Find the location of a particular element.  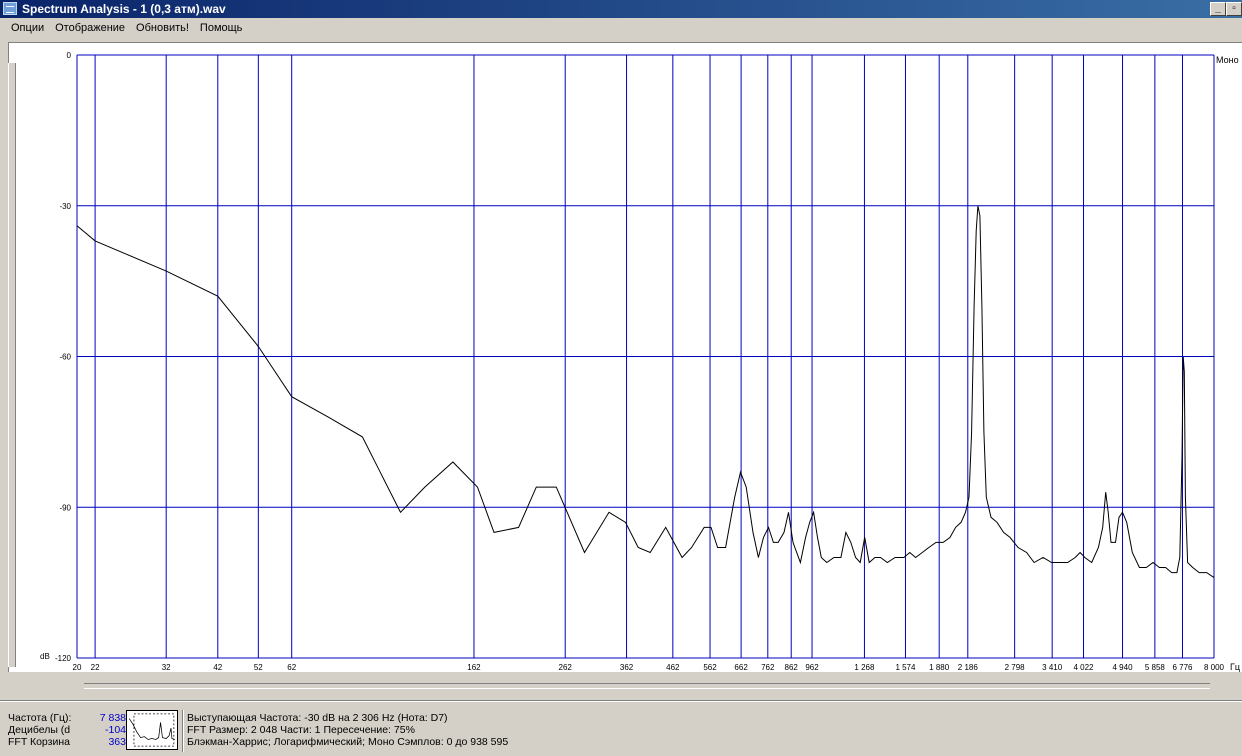

x-tick-label: 1 268 is located at coordinates (864, 667).